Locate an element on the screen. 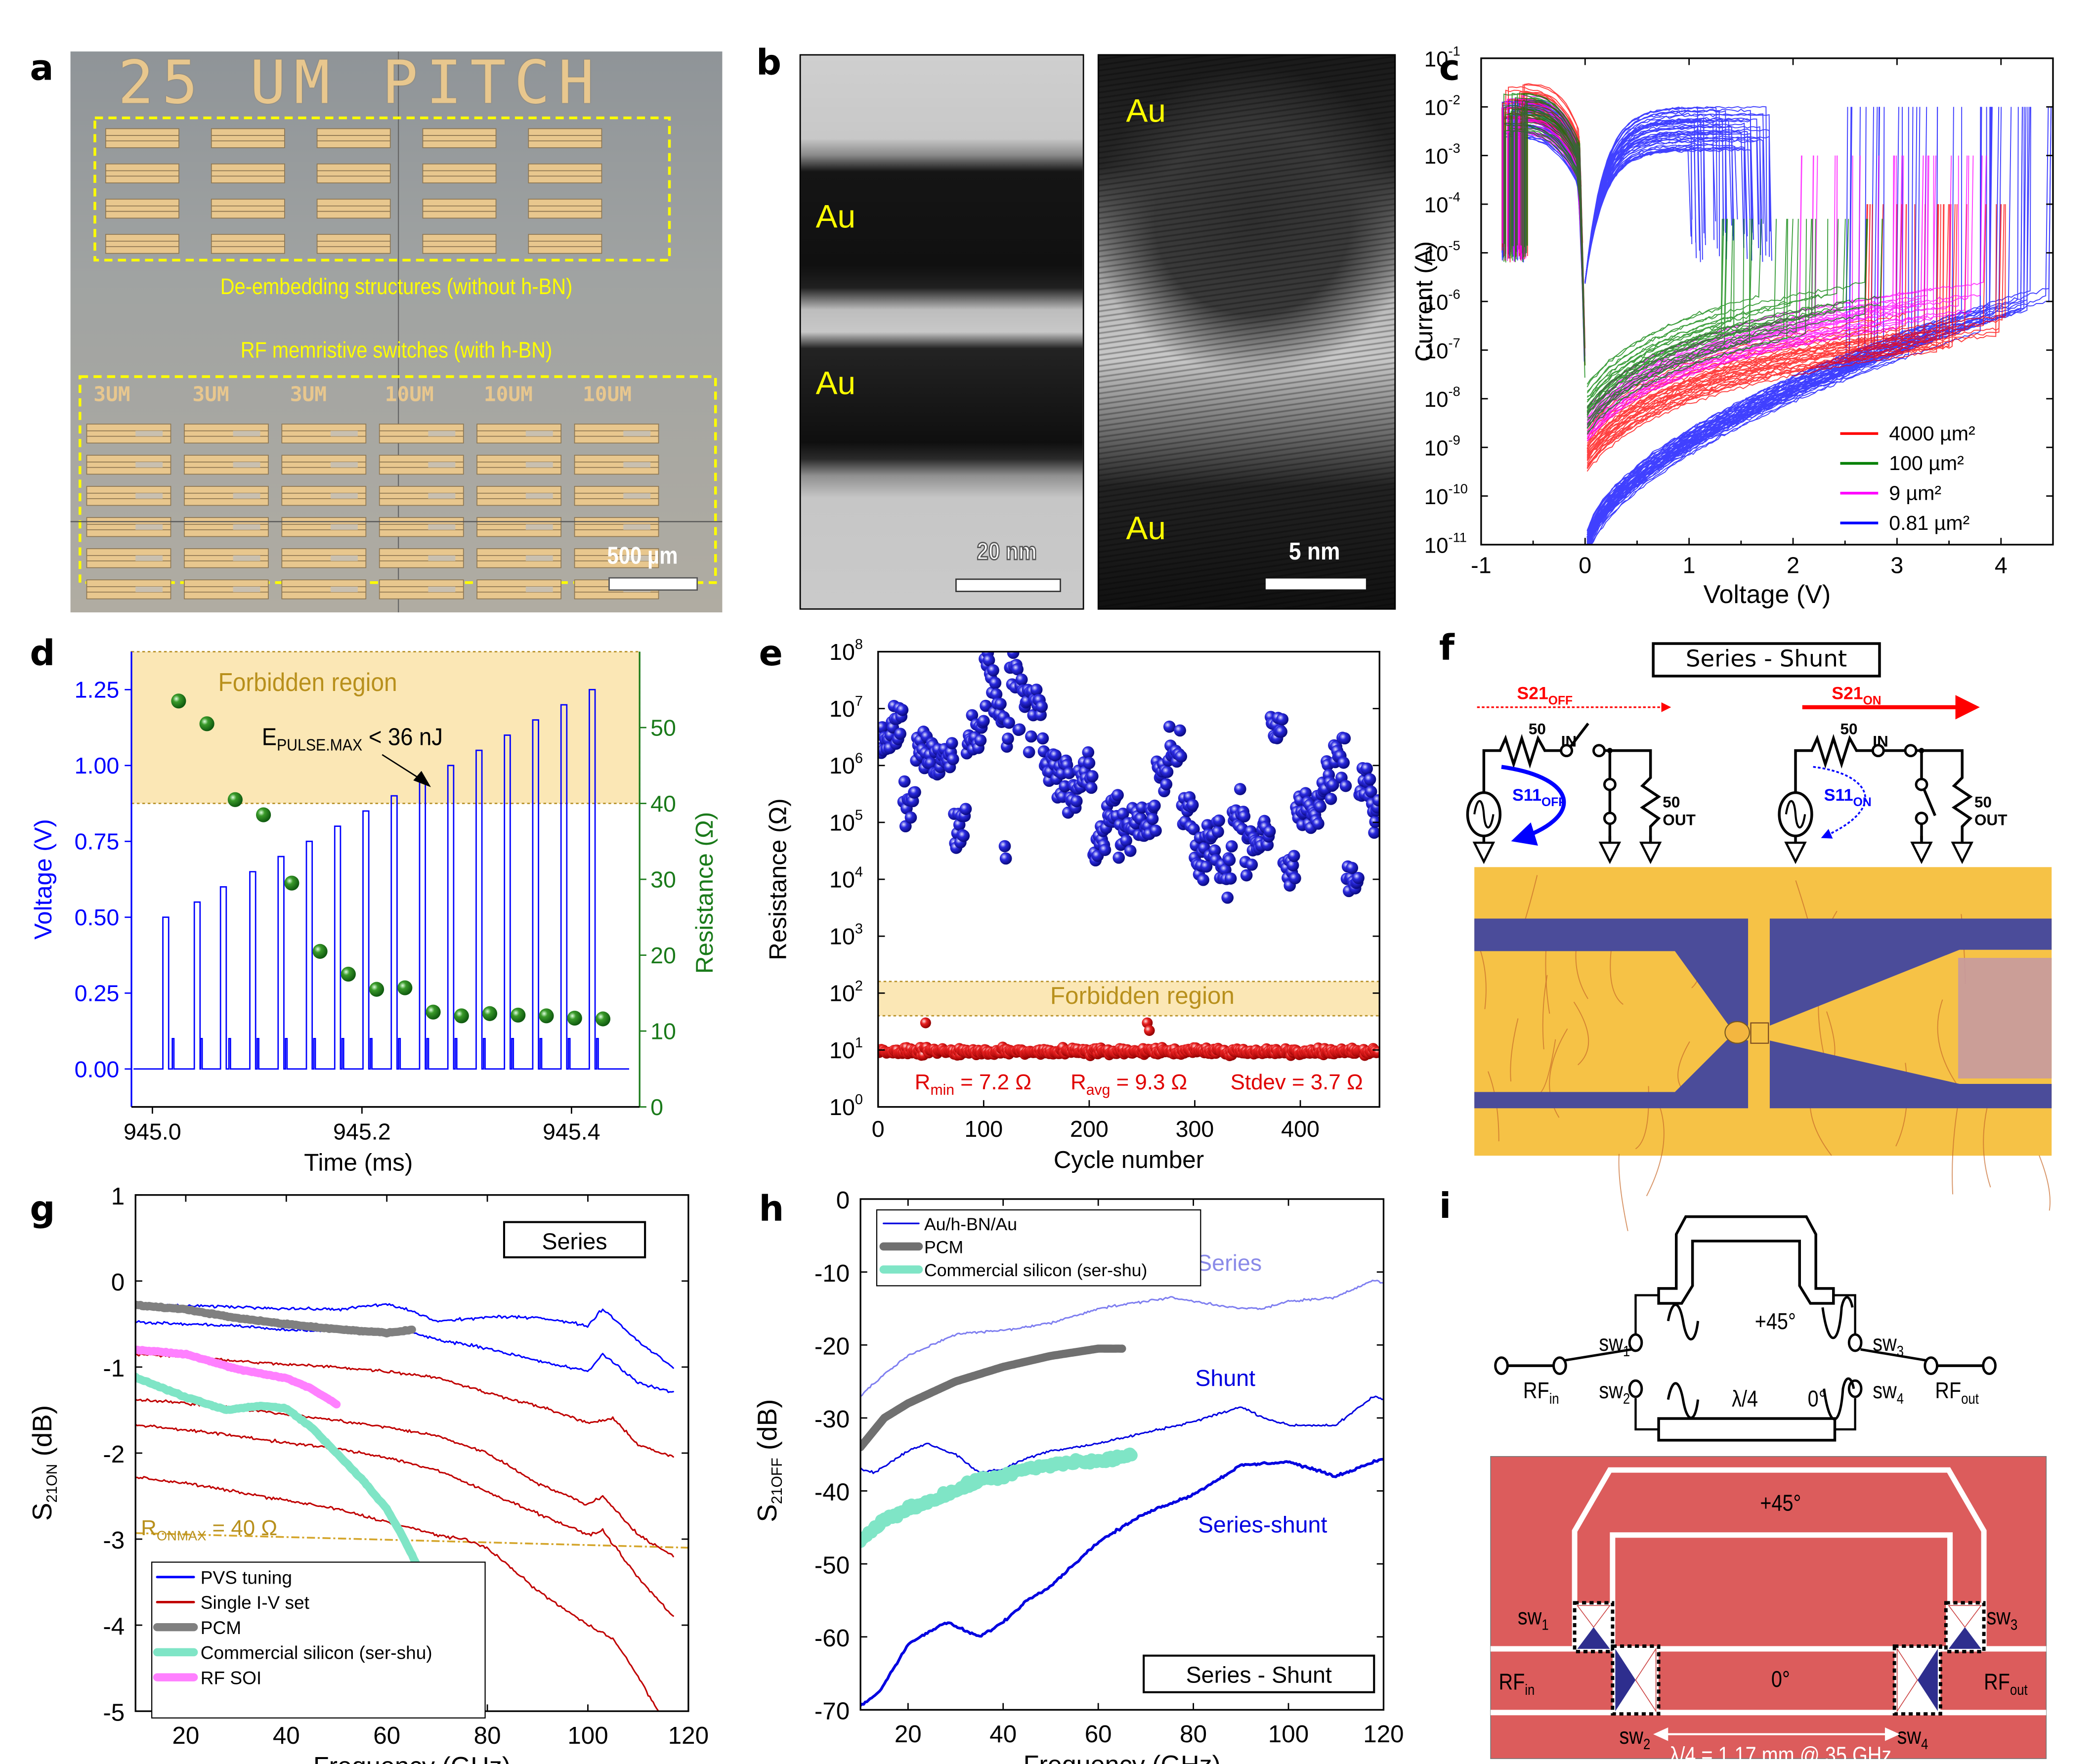 This screenshot has height=1764, width=2095. column-label: 10UM is located at coordinates (409, 394).